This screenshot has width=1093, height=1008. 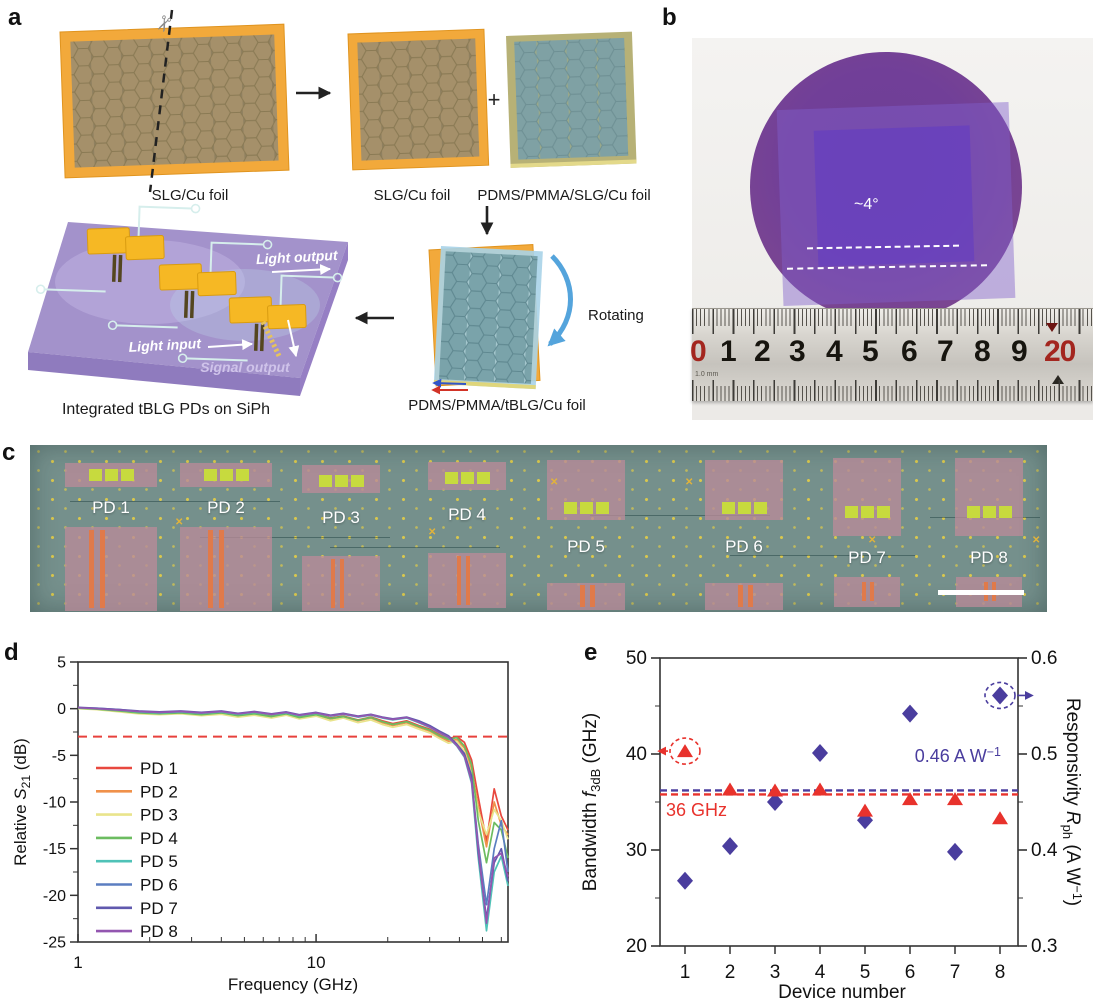 What do you see at coordinates (586, 535) in the screenshot?
I see `pd-device-5: PD 5` at bounding box center [586, 535].